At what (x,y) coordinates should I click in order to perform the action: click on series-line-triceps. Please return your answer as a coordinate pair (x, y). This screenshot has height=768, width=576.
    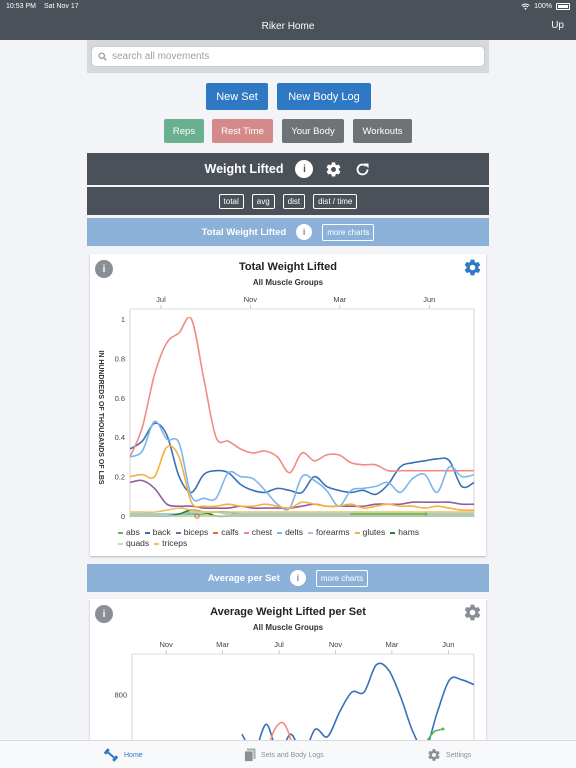
    Looking at the image, I should click on (302, 510).